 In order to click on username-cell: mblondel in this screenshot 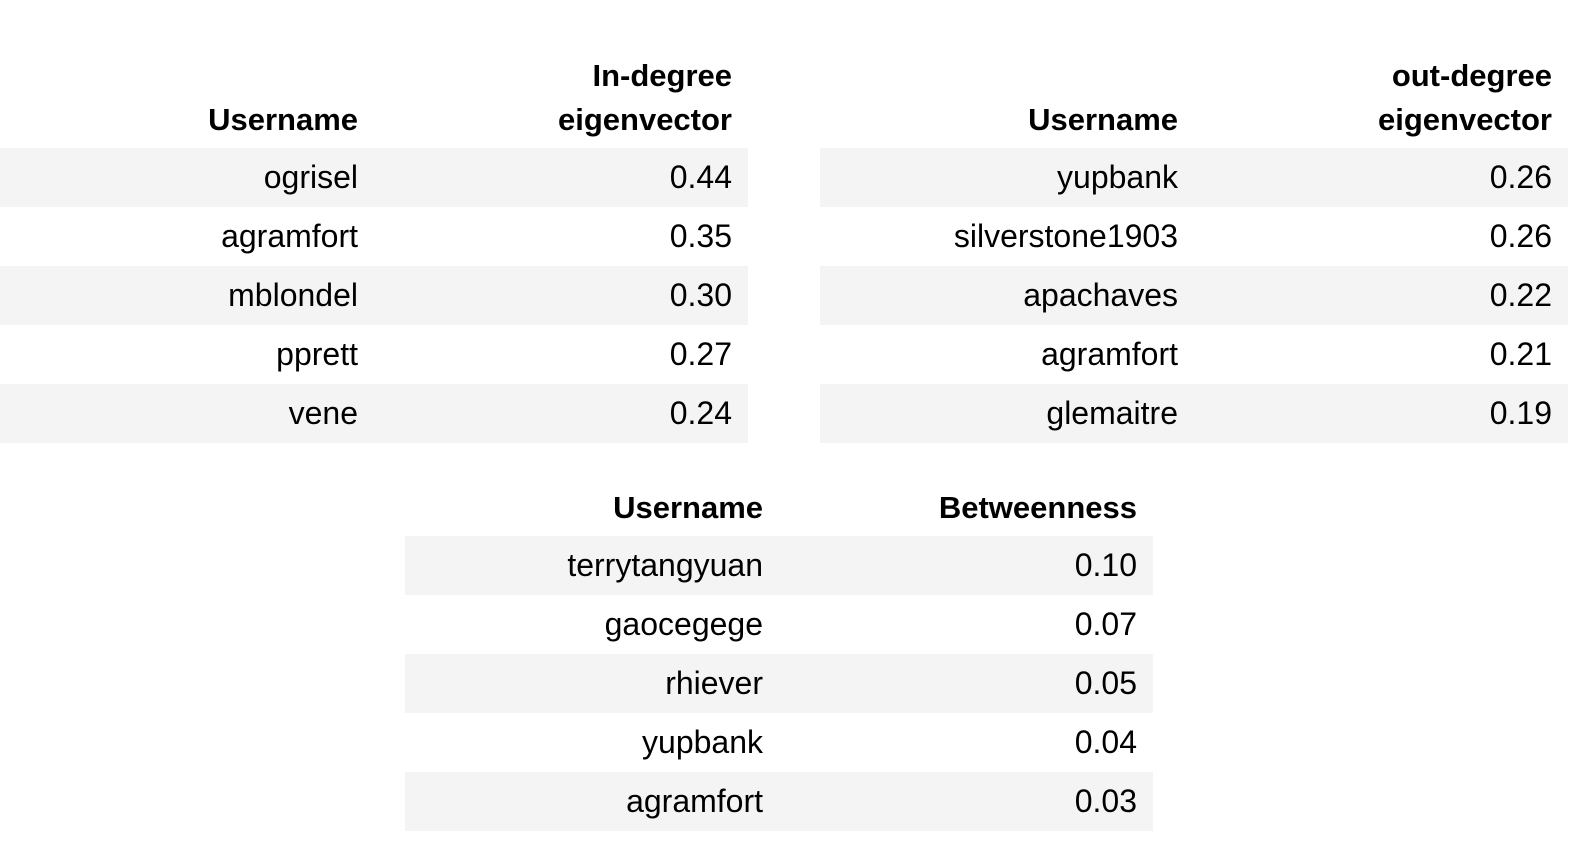, I will do `click(187, 295)`.